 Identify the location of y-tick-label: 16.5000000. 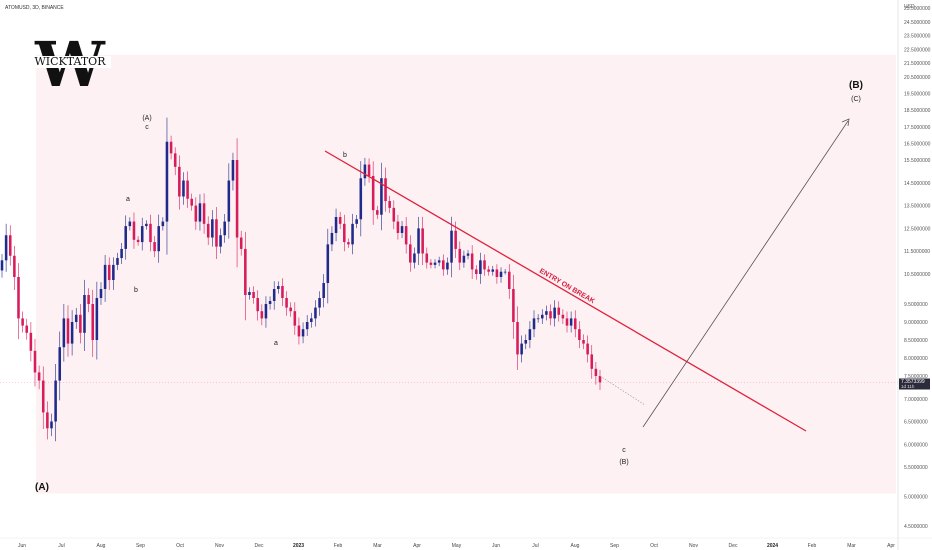
(917, 144).